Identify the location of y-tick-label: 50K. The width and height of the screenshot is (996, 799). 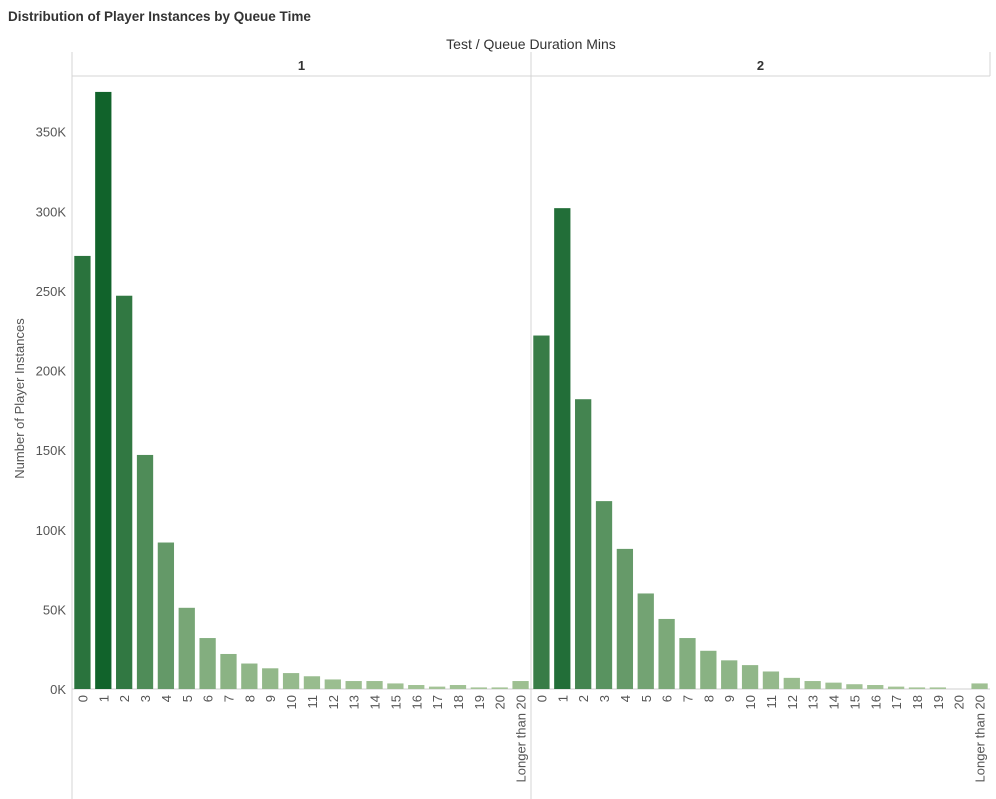
(54, 609).